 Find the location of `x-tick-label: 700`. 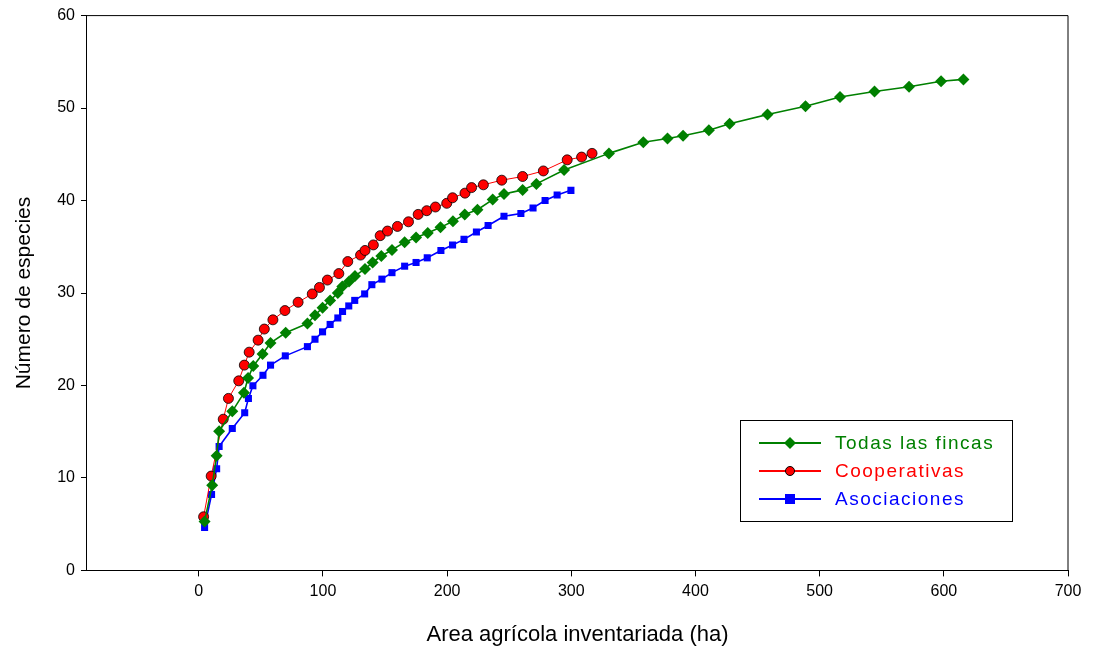

x-tick-label: 700 is located at coordinates (1068, 591).